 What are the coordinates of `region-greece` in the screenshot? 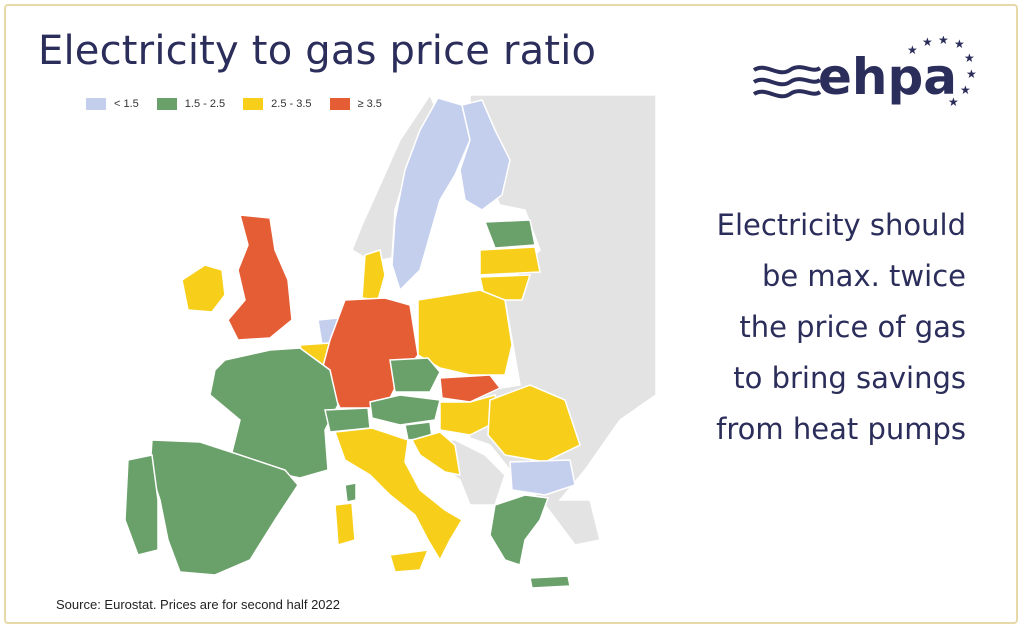 It's located at (519, 530).